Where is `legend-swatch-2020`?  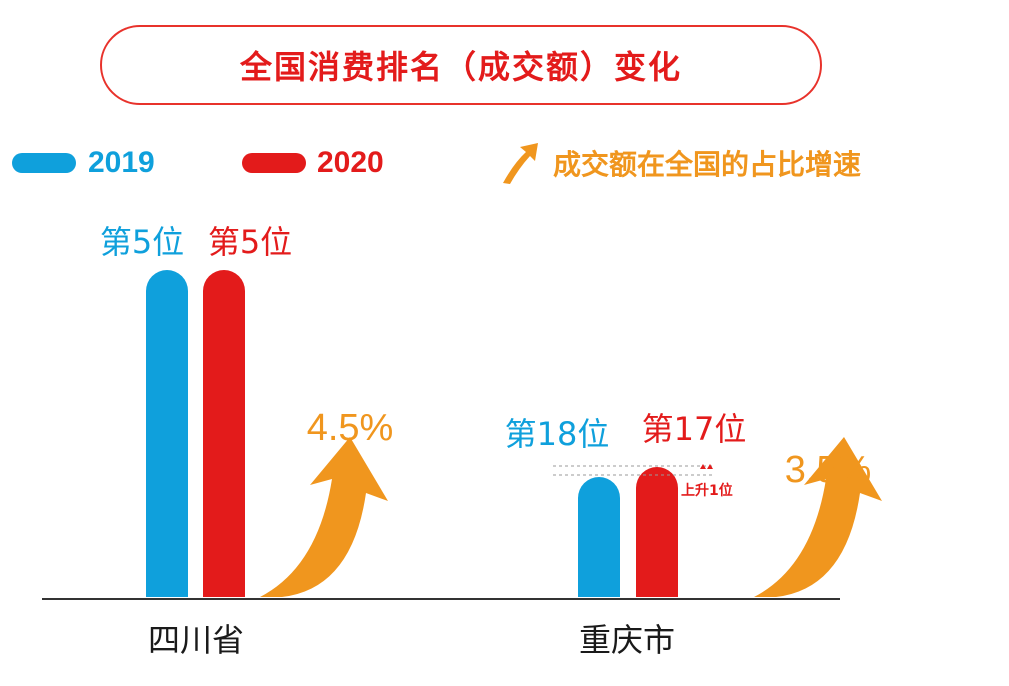
legend-swatch-2020 is located at coordinates (274, 163).